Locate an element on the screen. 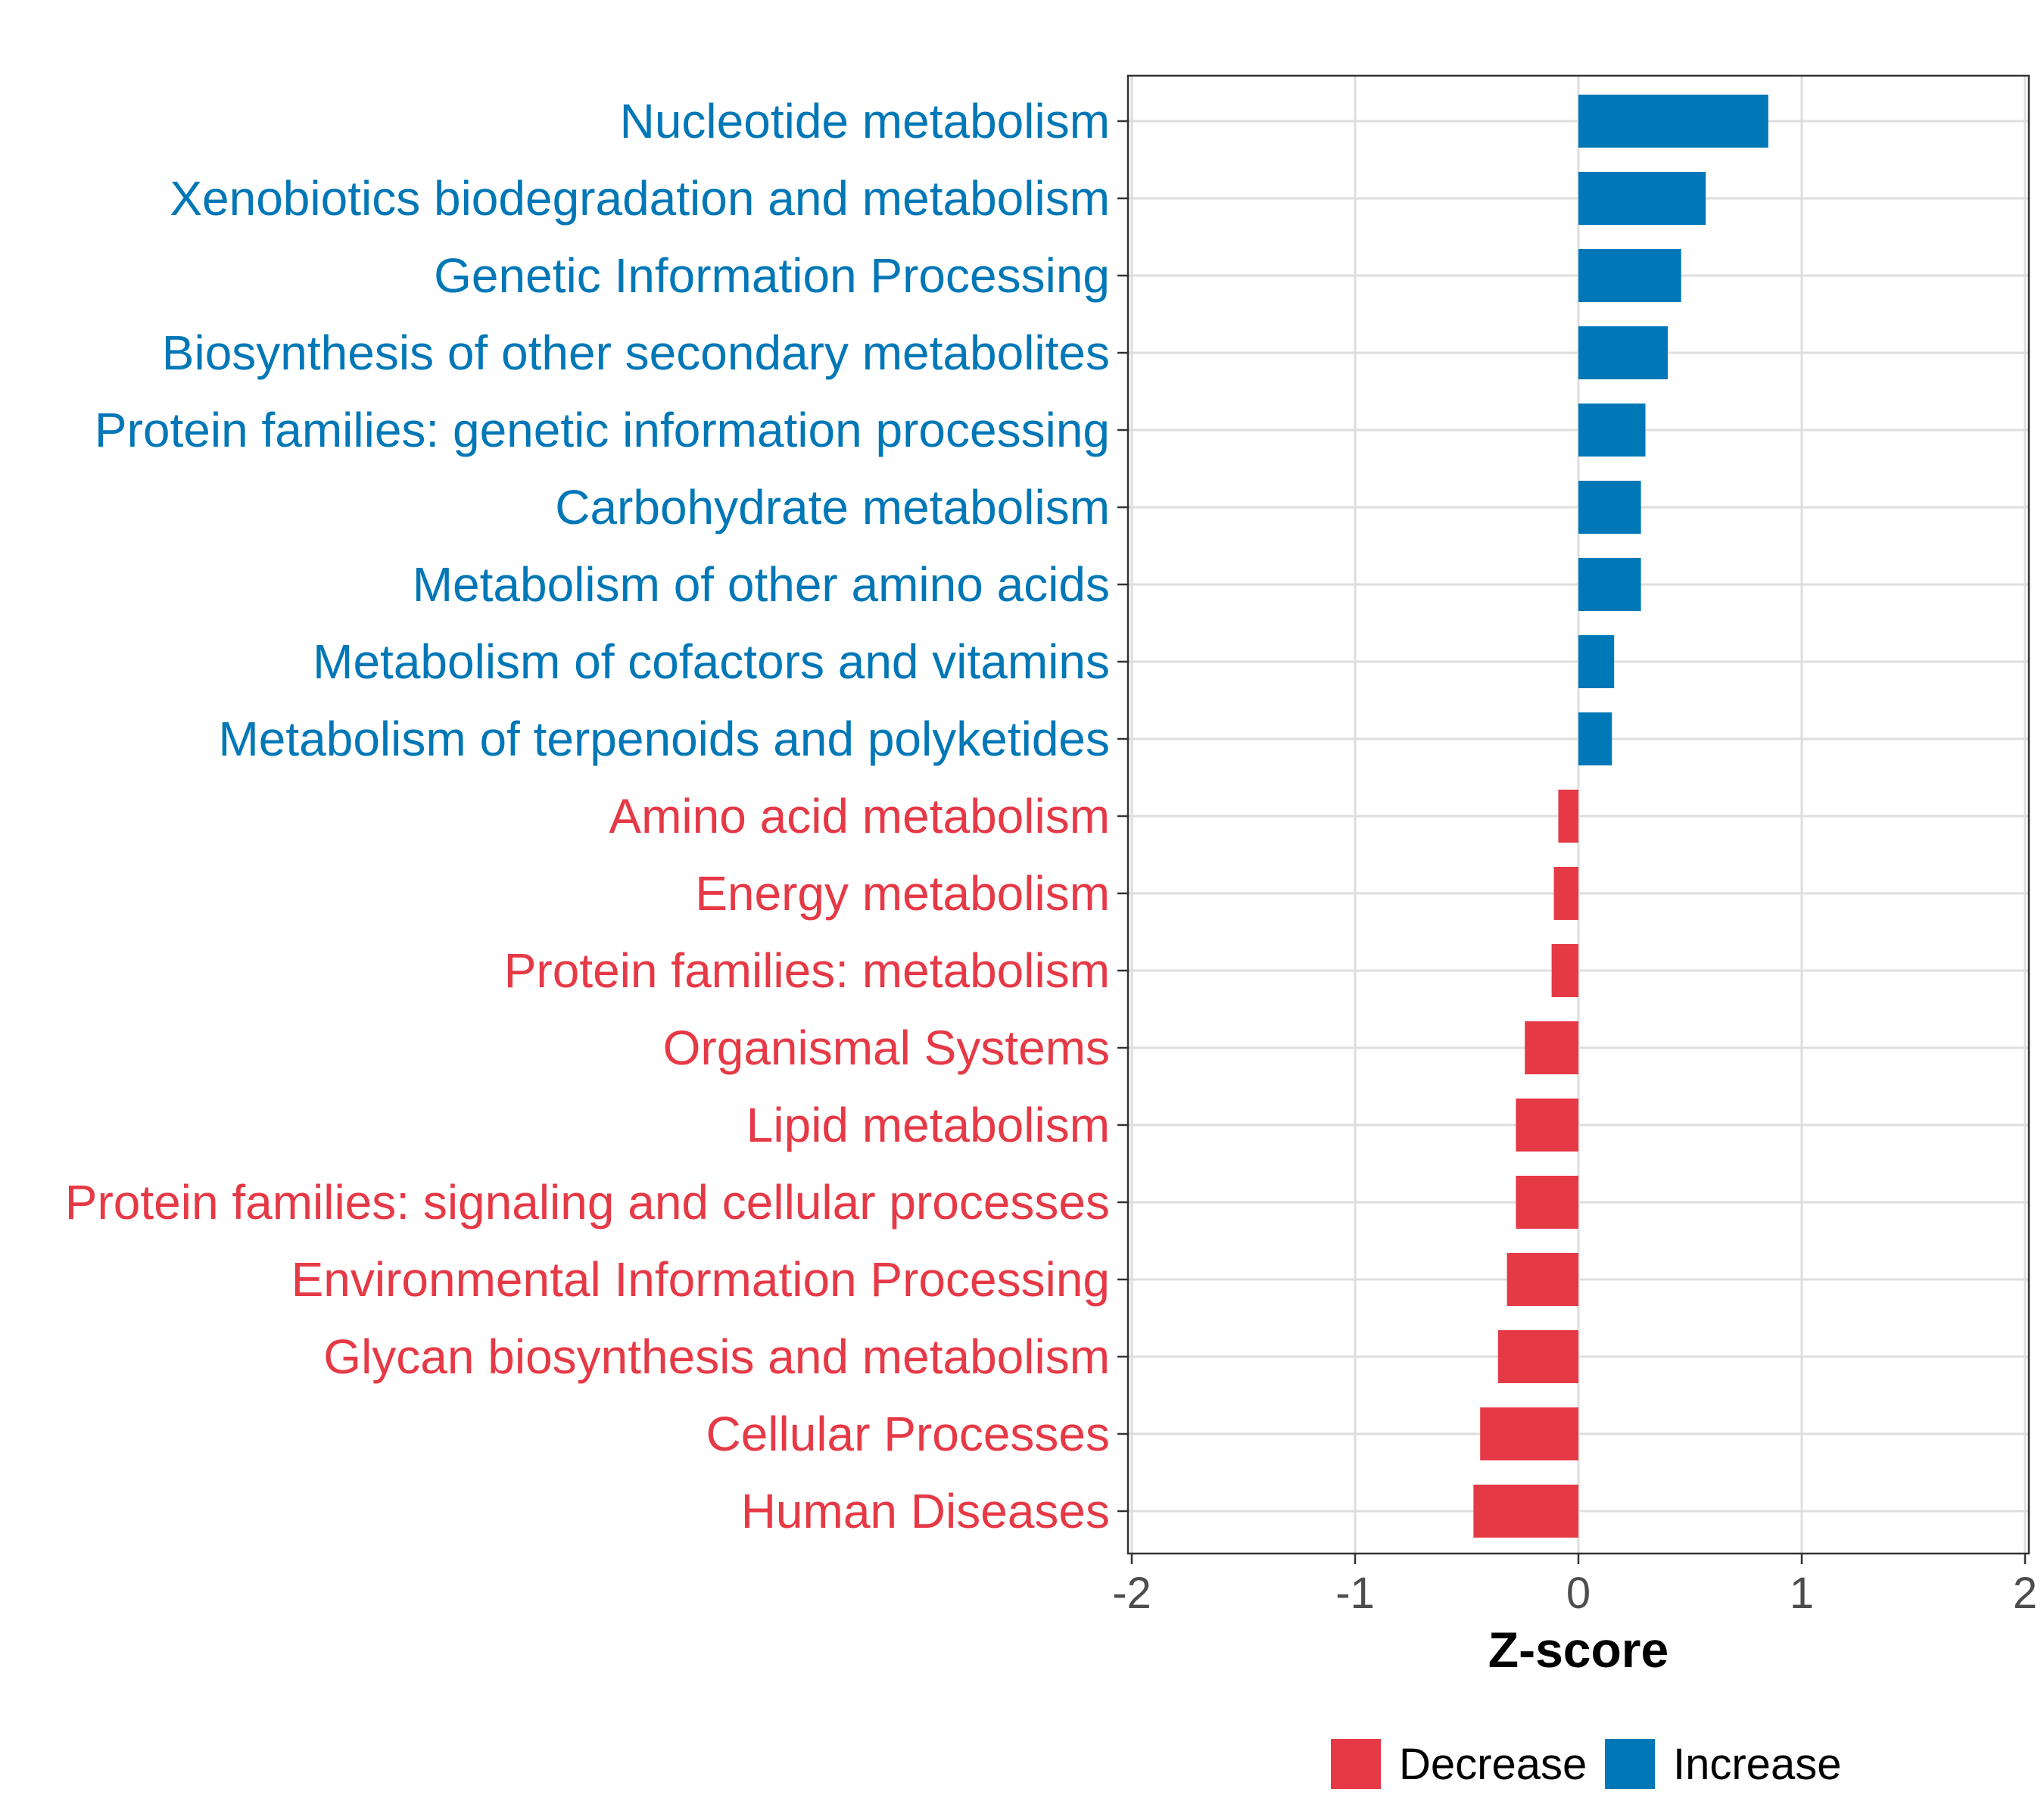 This screenshot has width=2044, height=1817. category-label: Glycan biosynthesis and metabolism is located at coordinates (716, 1356).